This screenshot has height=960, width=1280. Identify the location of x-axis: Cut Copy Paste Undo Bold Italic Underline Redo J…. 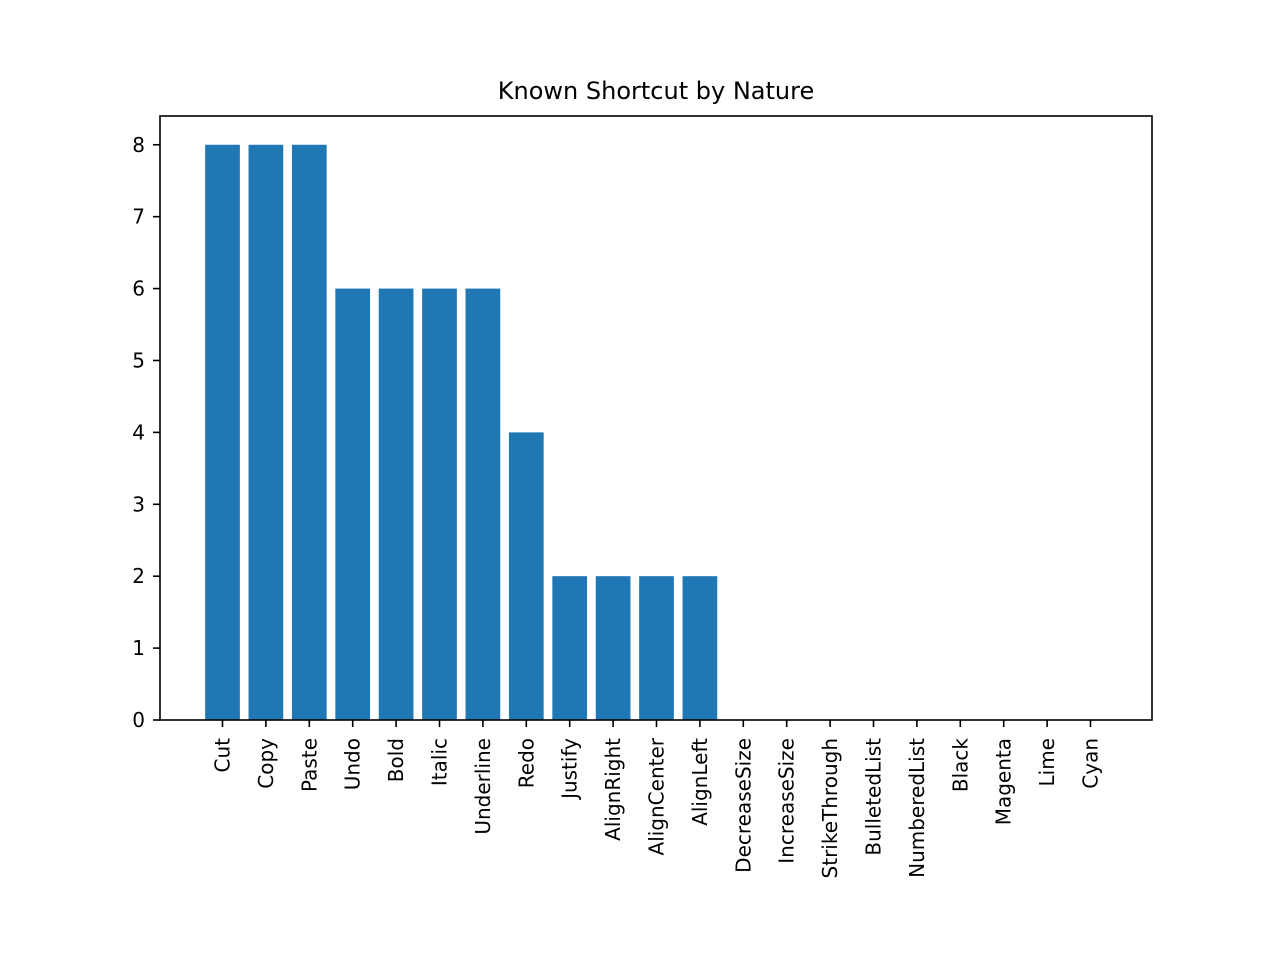
(657, 799).